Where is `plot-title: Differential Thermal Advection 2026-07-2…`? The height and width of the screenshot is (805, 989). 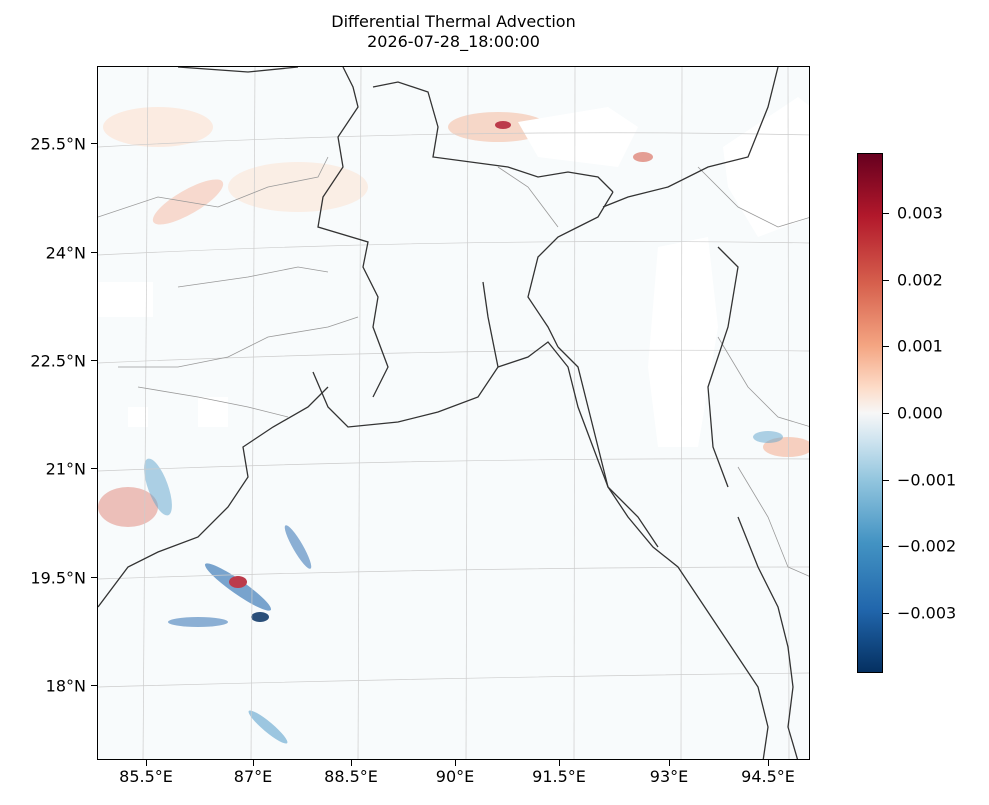
plot-title: Differential Thermal Advection 2026-07-2… is located at coordinates (453, 32).